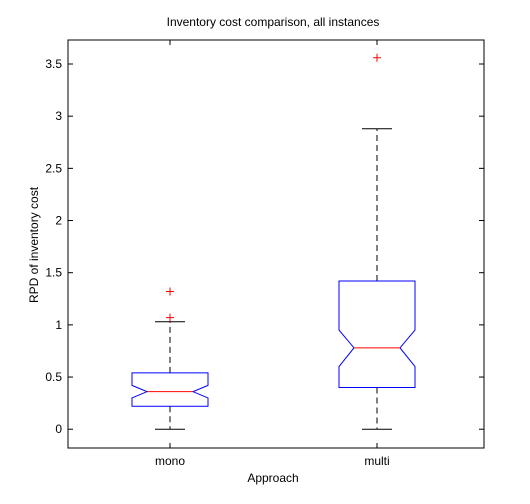  I want to click on chart-title: Inventory cost comparison, all instances, so click(273, 22).